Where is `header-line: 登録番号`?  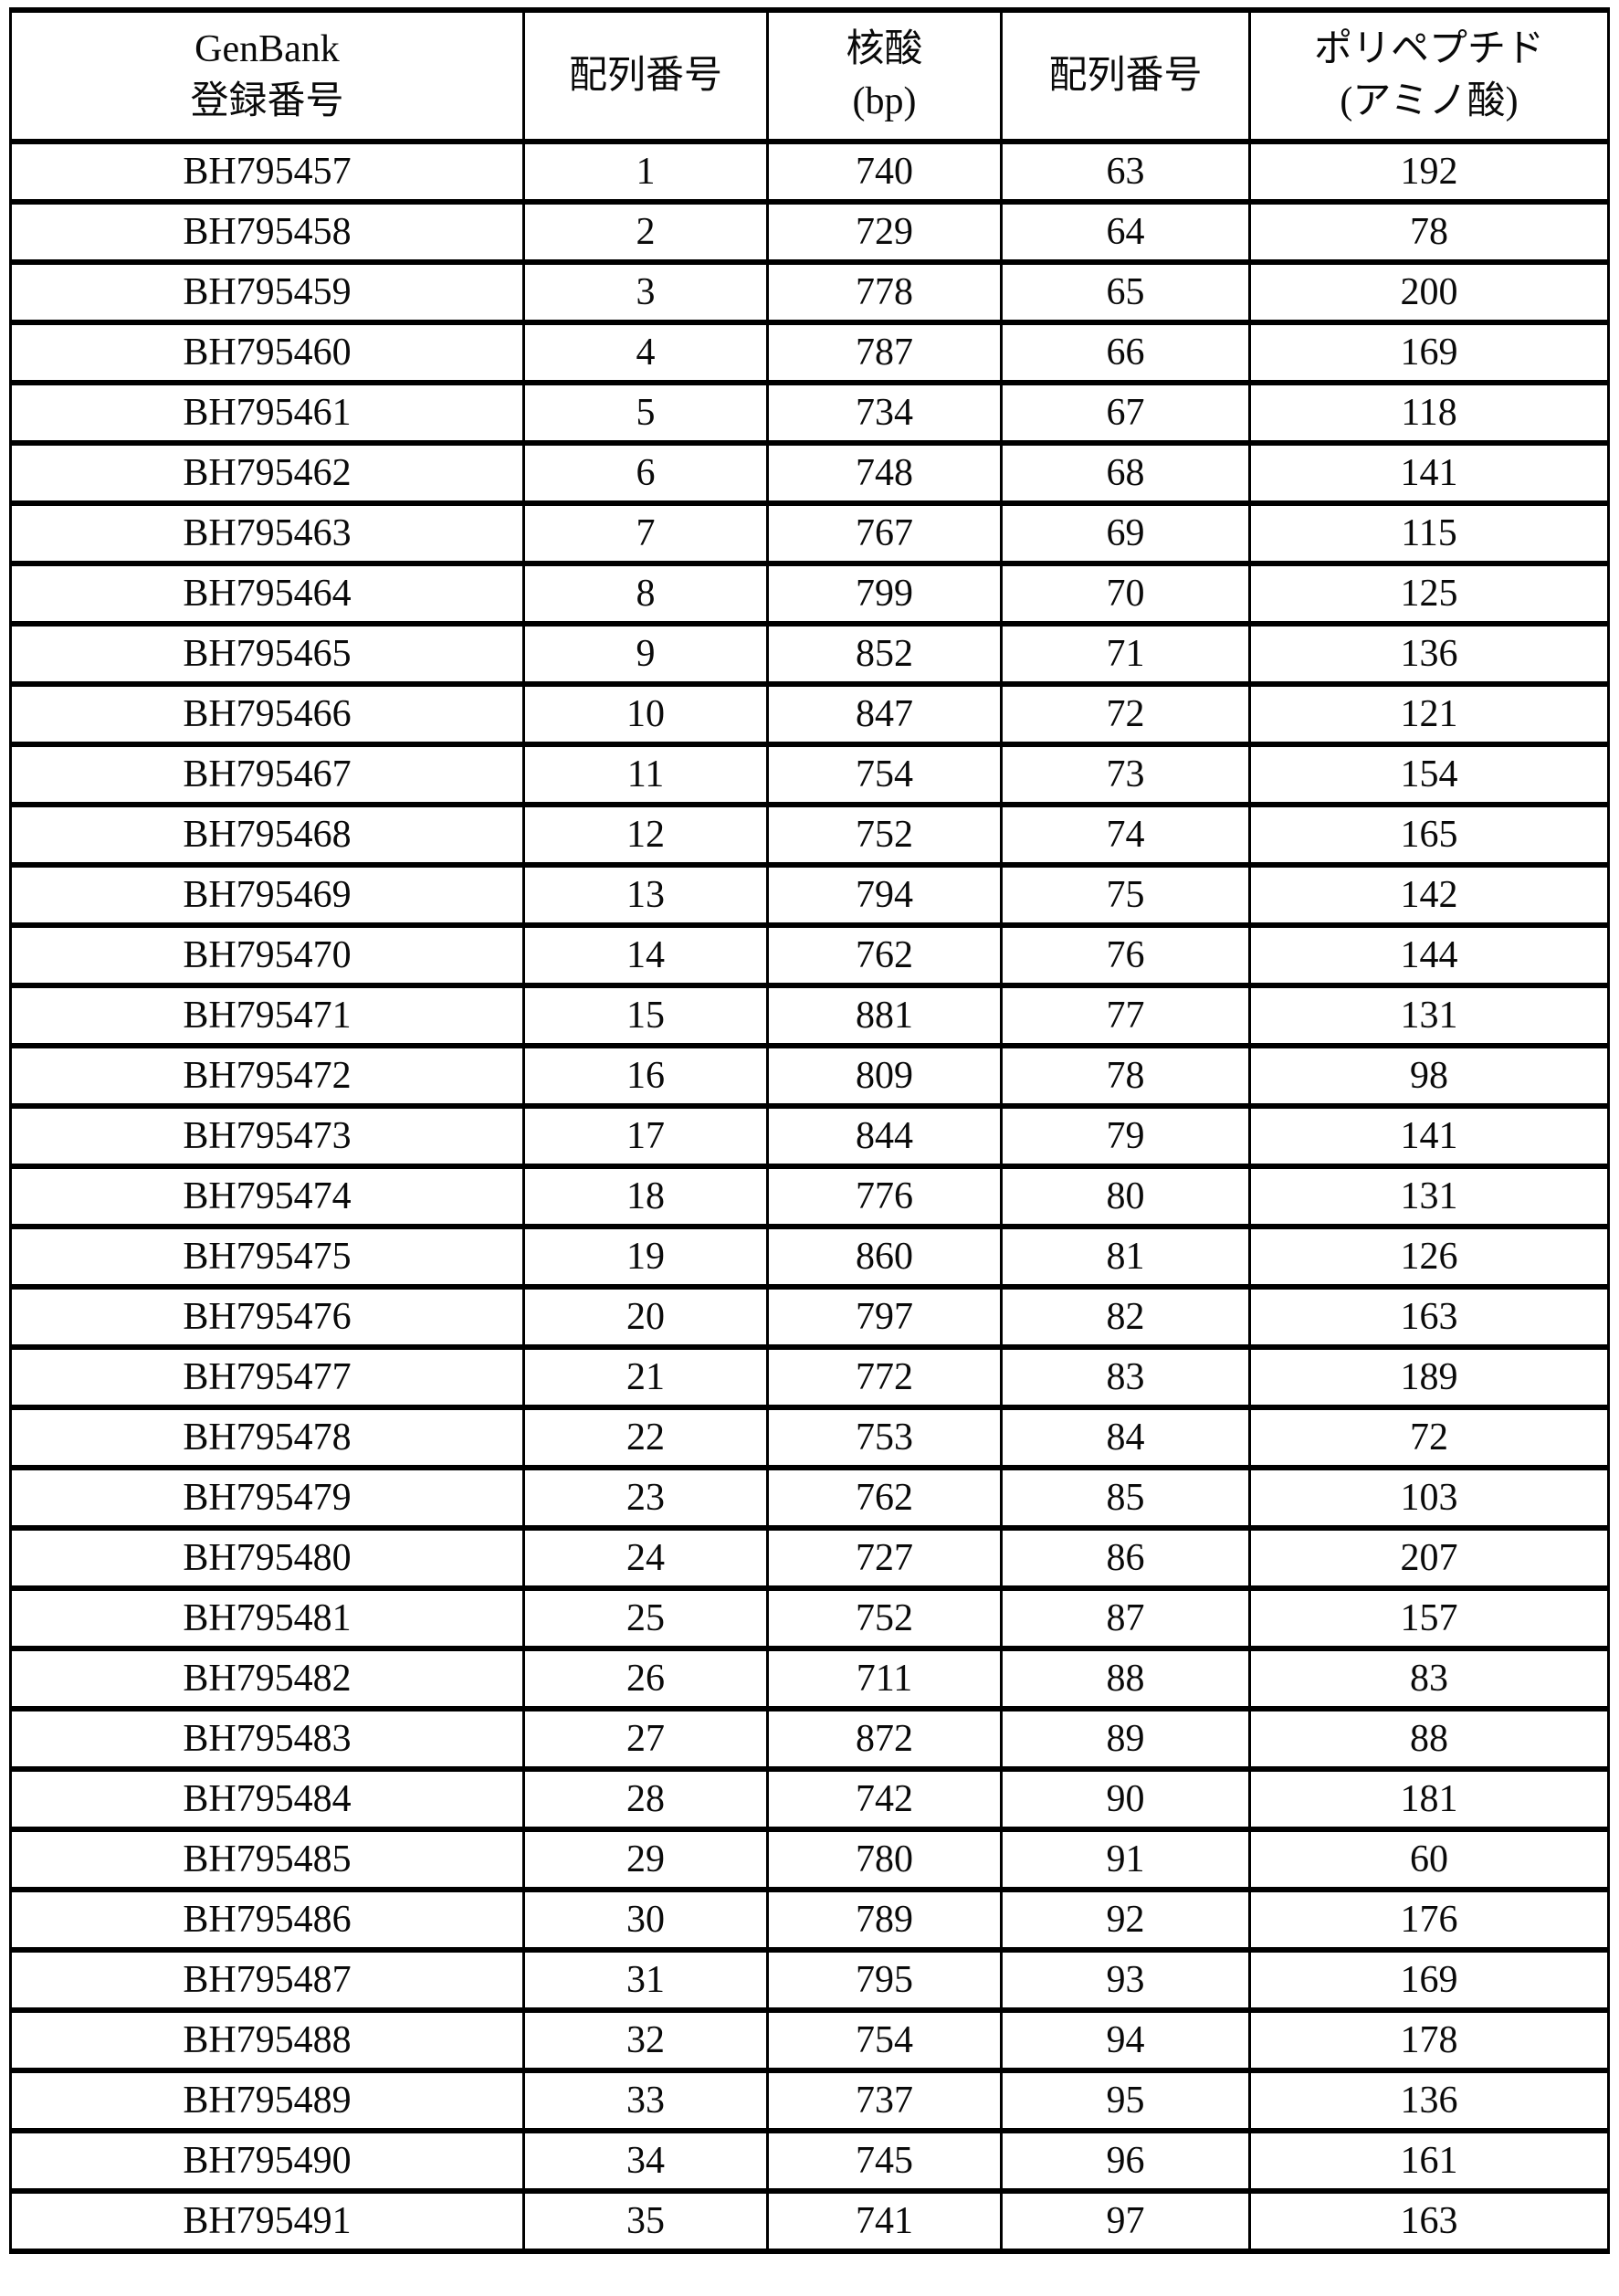
header-line: 登録番号 is located at coordinates (267, 101).